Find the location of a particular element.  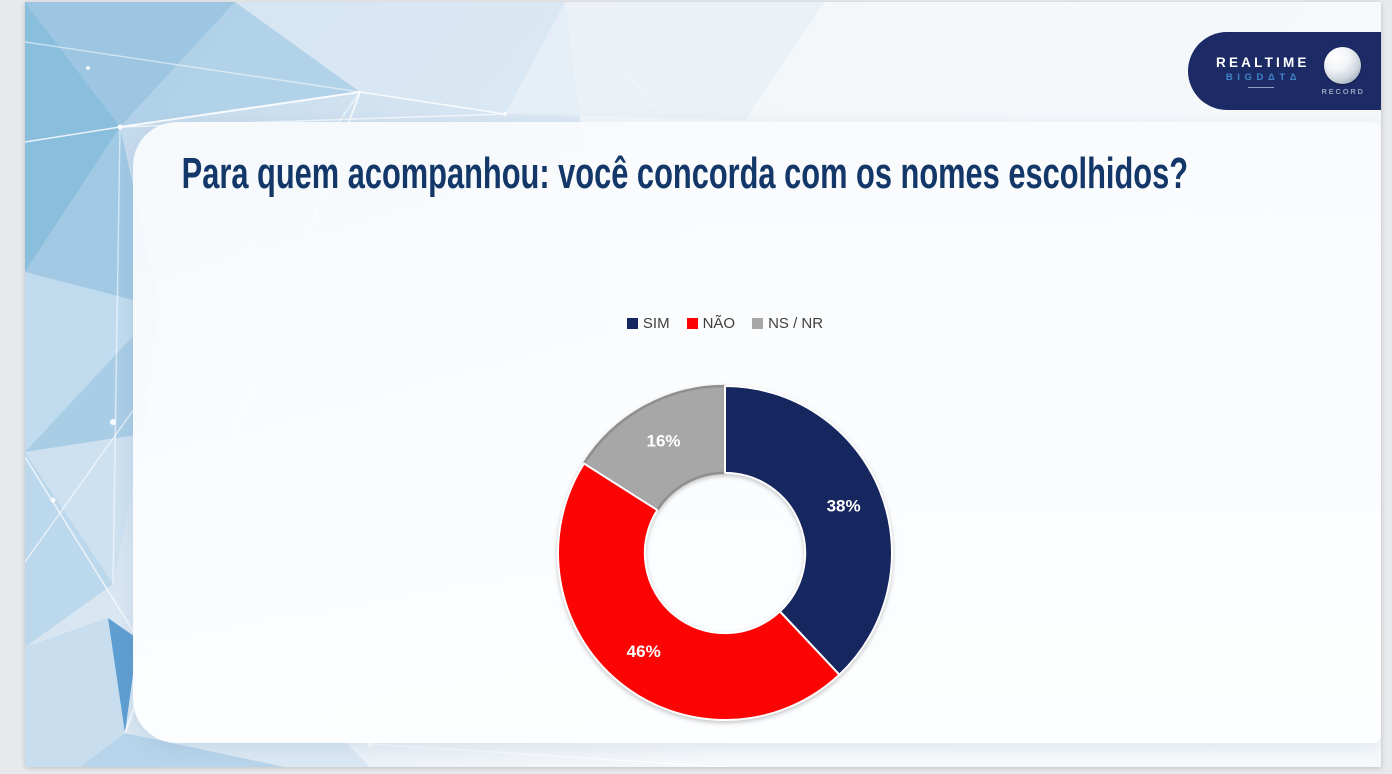

slice-label: 16% is located at coordinates (664, 441).